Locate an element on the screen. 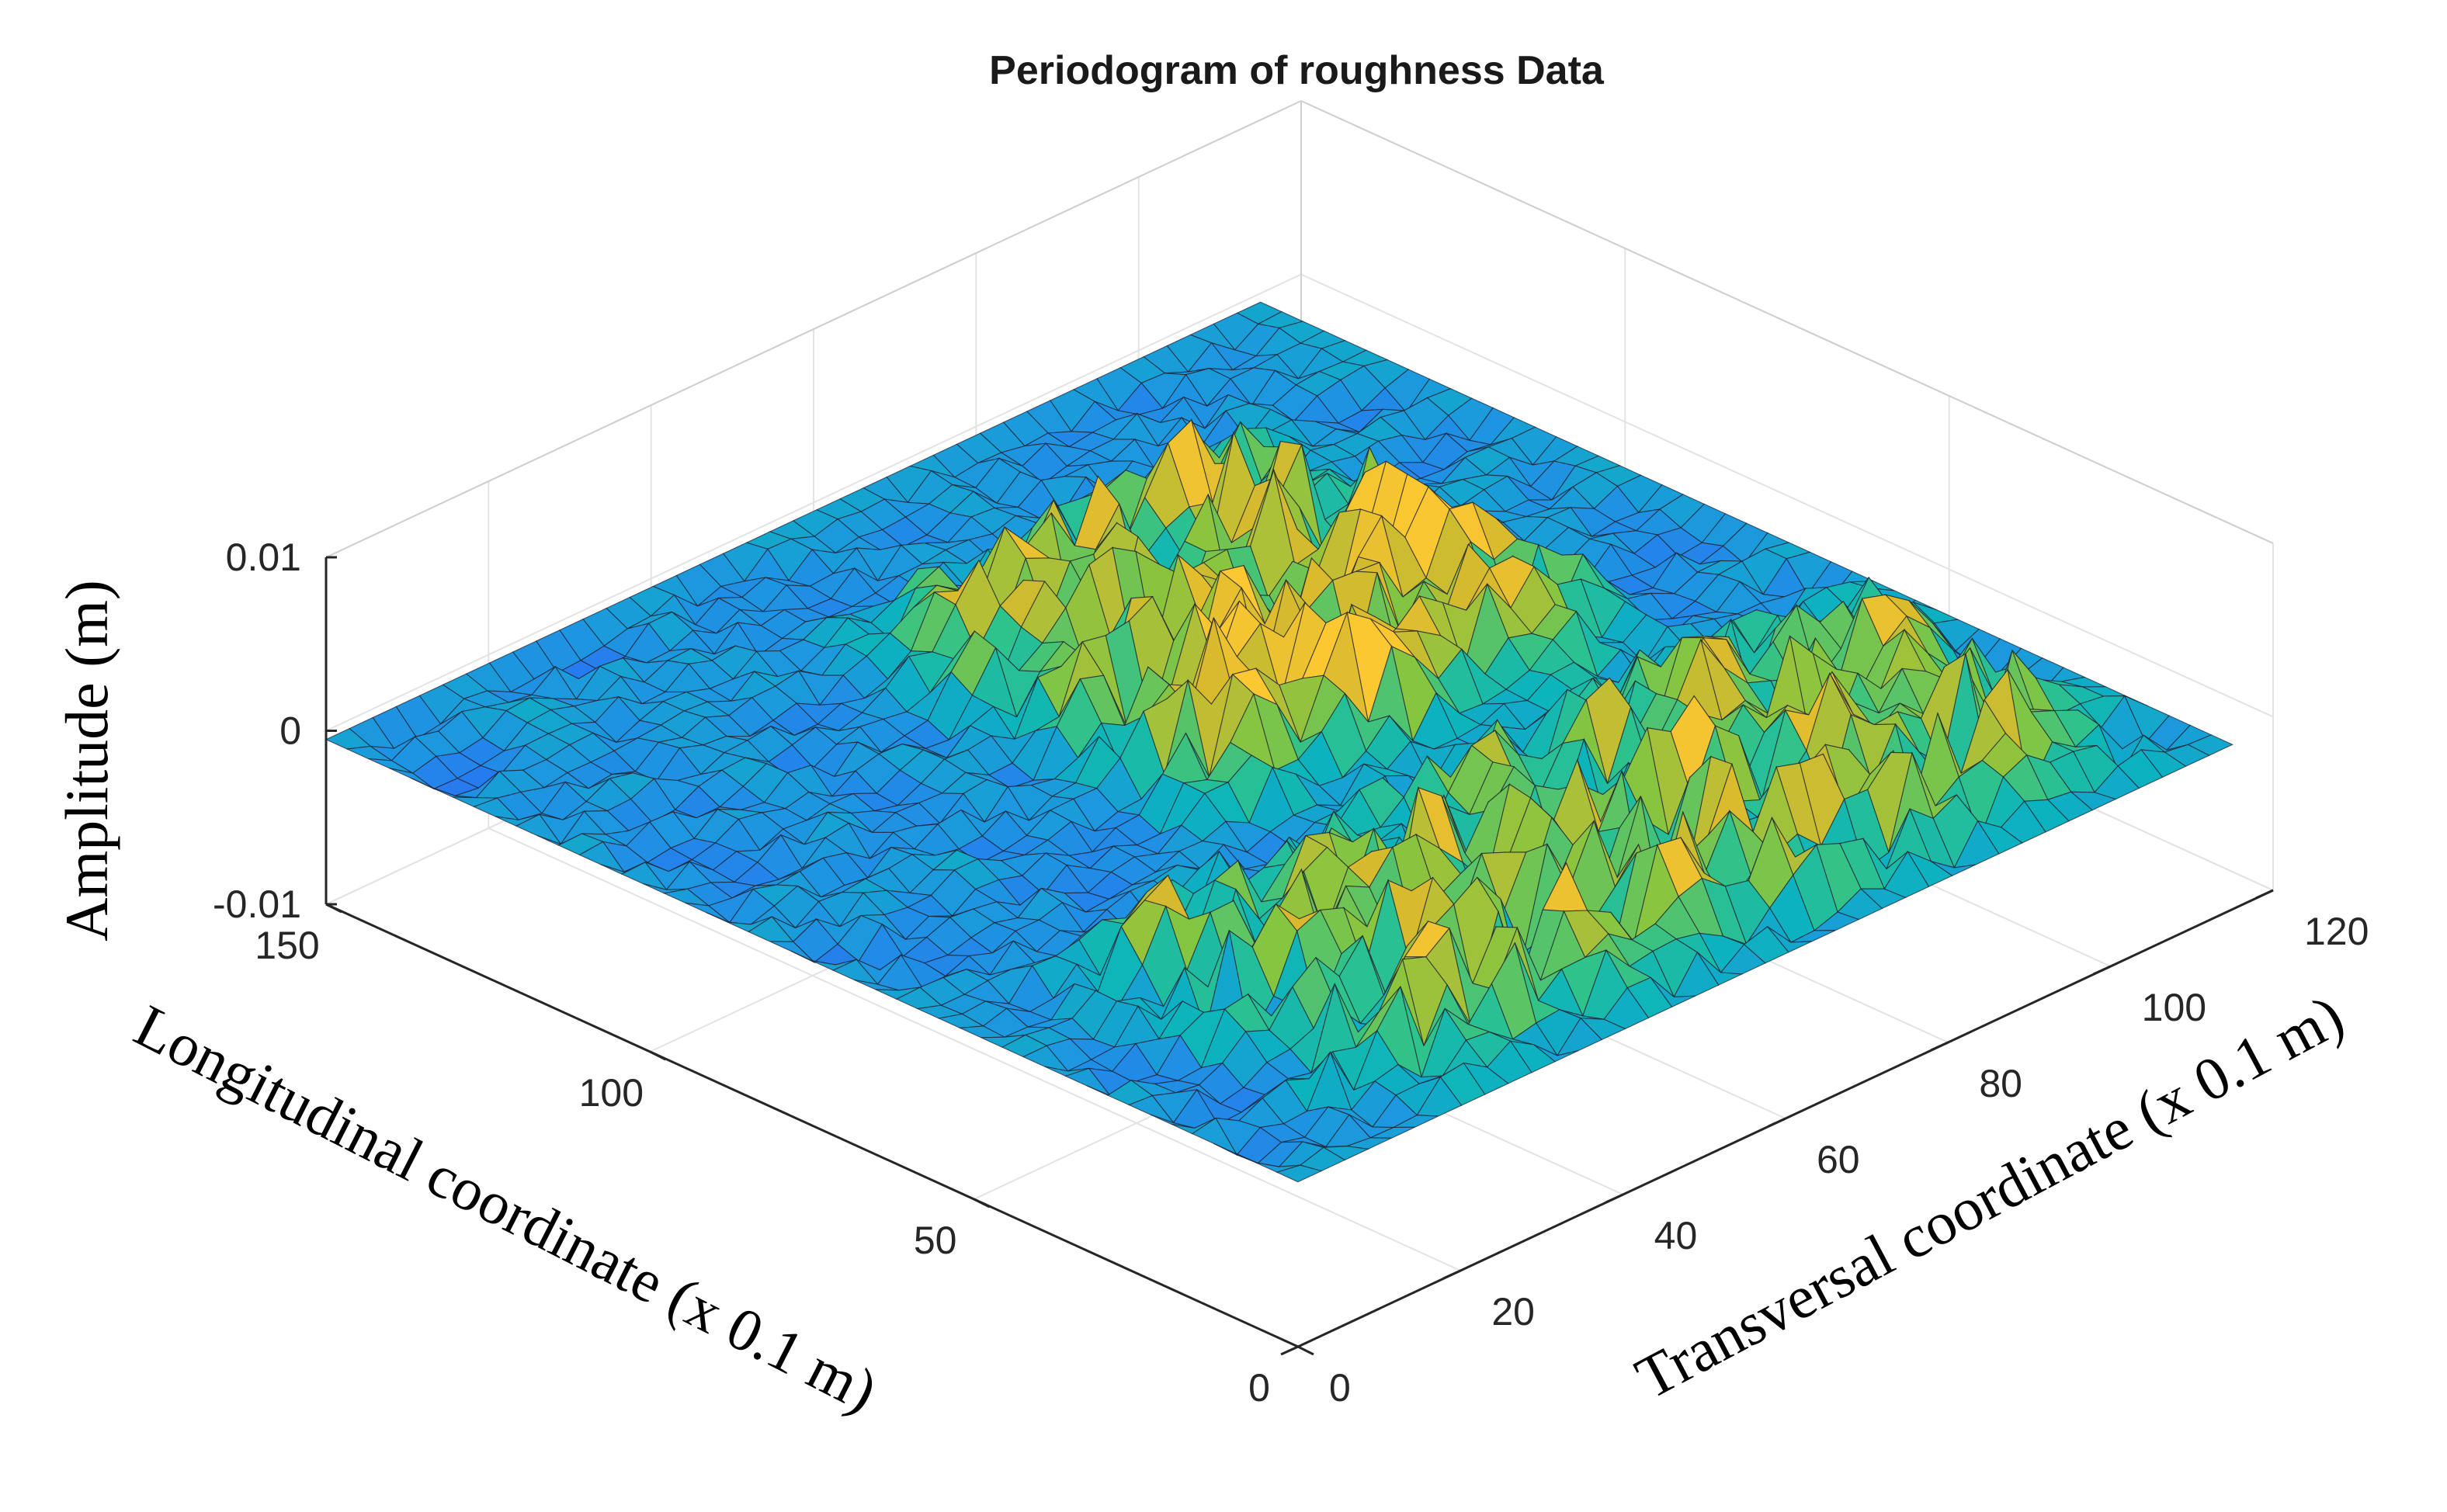 The image size is (2447, 1512). x-tick-label: 150 is located at coordinates (287, 945).